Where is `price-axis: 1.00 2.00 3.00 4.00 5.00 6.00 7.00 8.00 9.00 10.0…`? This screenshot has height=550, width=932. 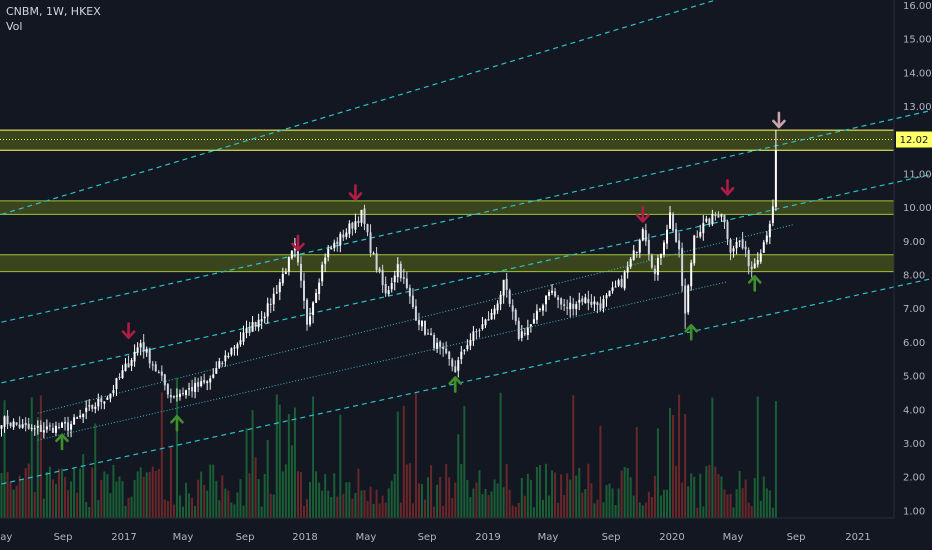 price-axis: 1.00 2.00 3.00 4.00 5.00 6.00 7.00 8.00 9.00 10.0… is located at coordinates (917, 259).